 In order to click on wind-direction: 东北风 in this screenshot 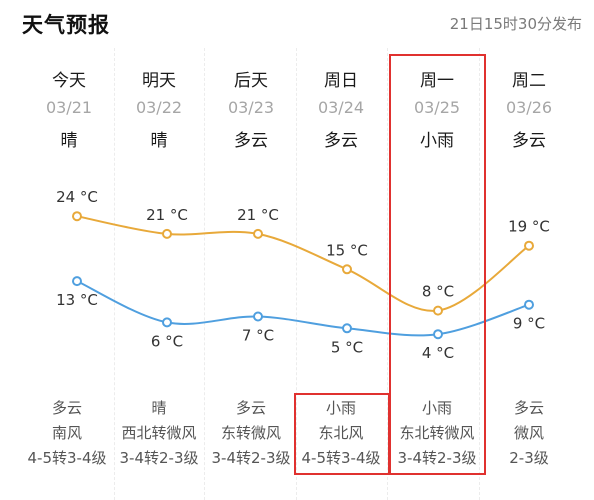, I will do `click(341, 433)`.